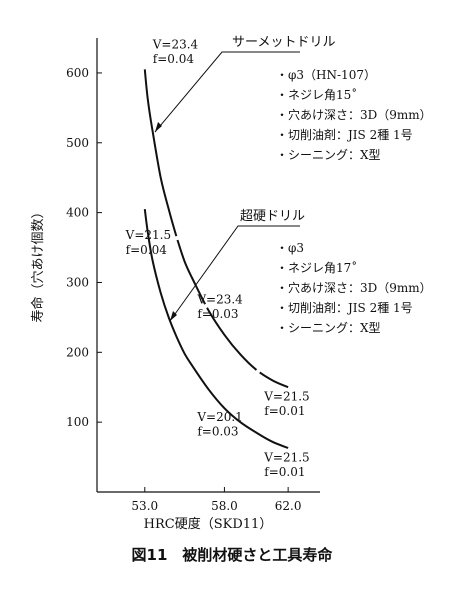 This screenshot has width=474, height=598. Describe the element at coordinates (77, 213) in the screenshot. I see `y-tick-label: 400` at that location.